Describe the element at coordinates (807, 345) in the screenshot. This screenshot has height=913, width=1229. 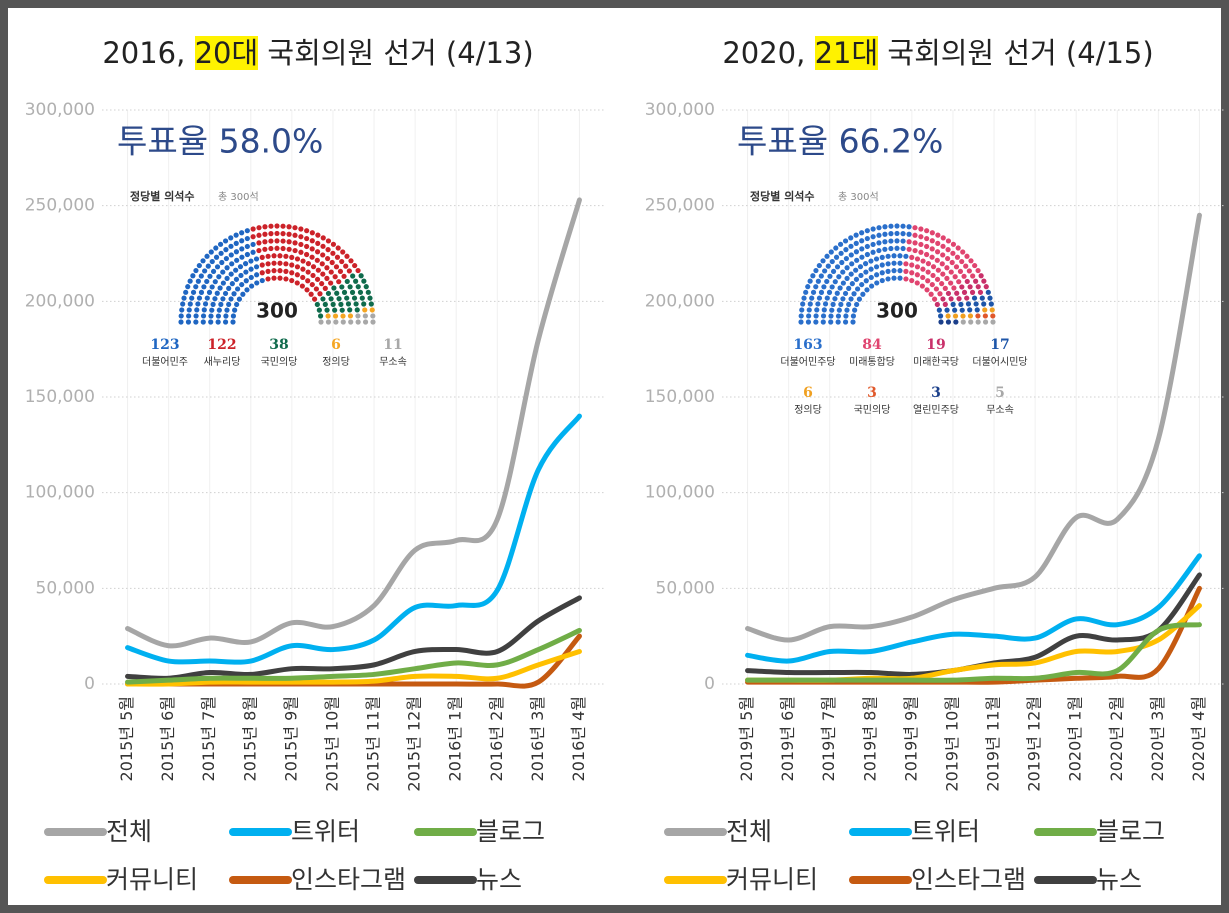
I see `party-seats: 163` at that location.